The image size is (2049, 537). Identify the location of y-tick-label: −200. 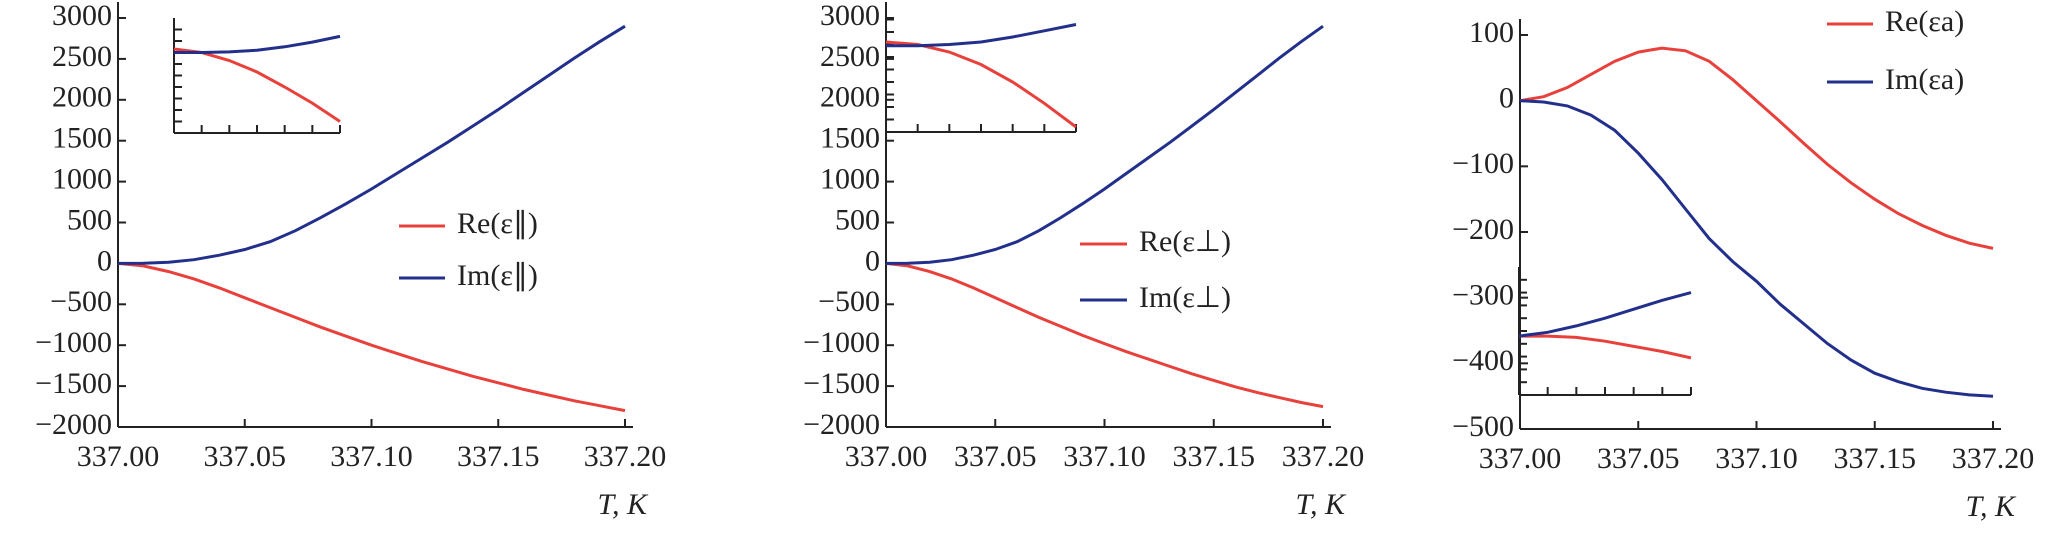
(1483, 229).